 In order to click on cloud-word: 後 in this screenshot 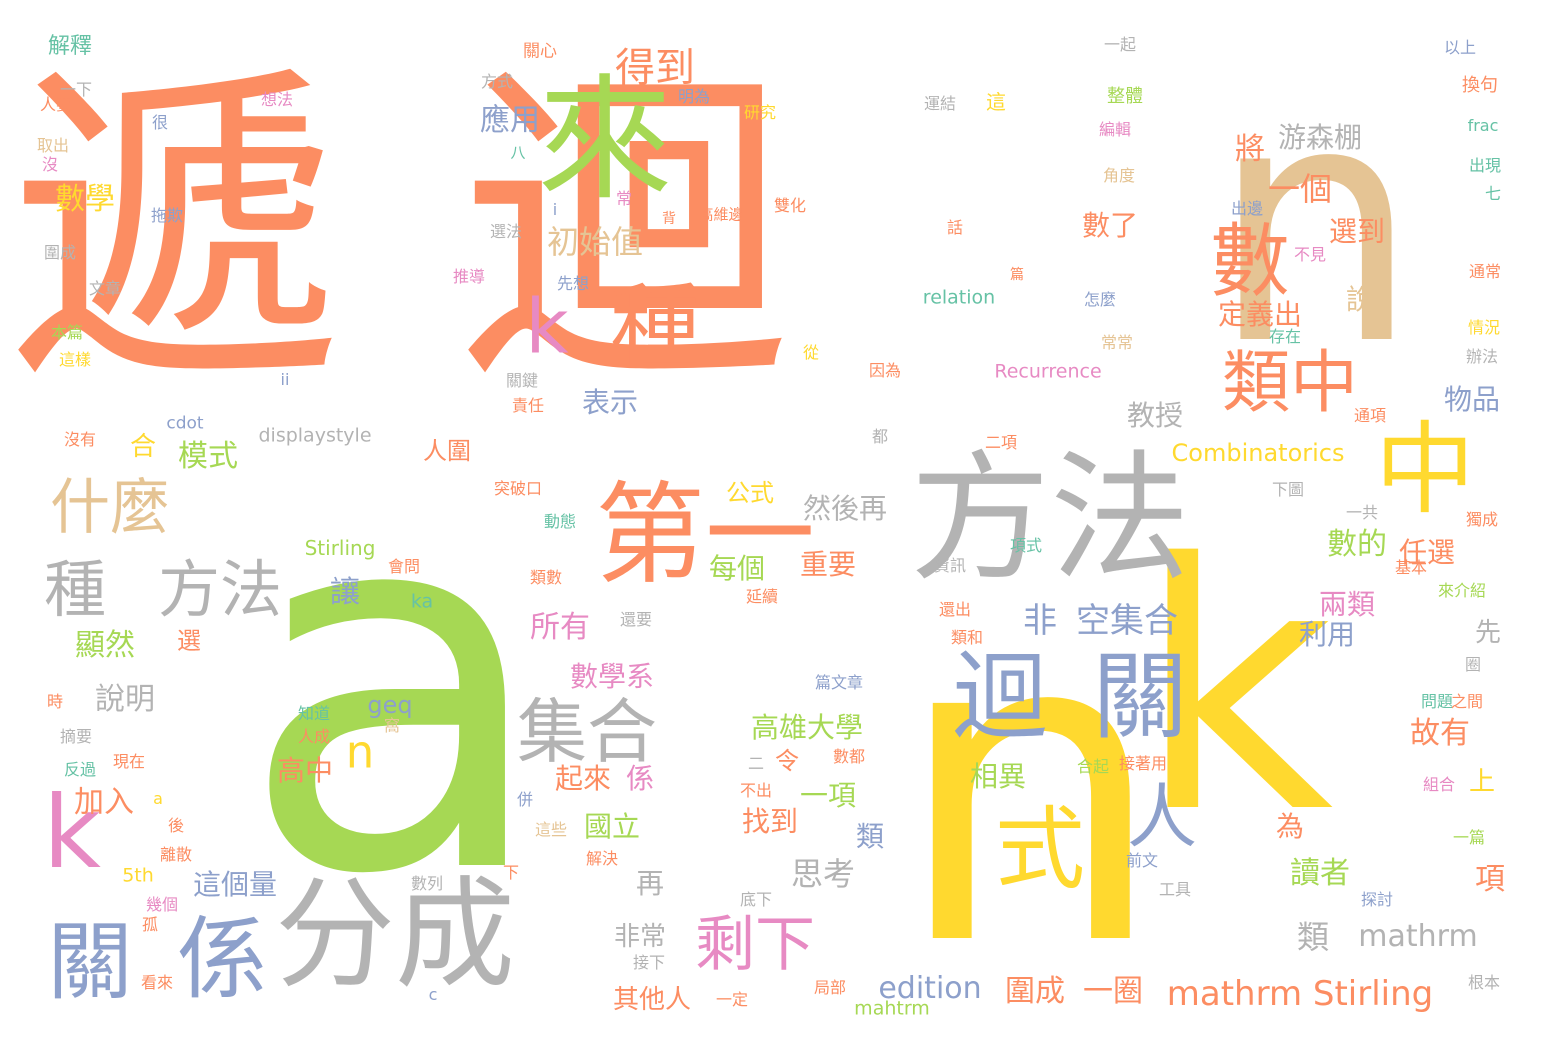, I will do `click(176, 825)`.